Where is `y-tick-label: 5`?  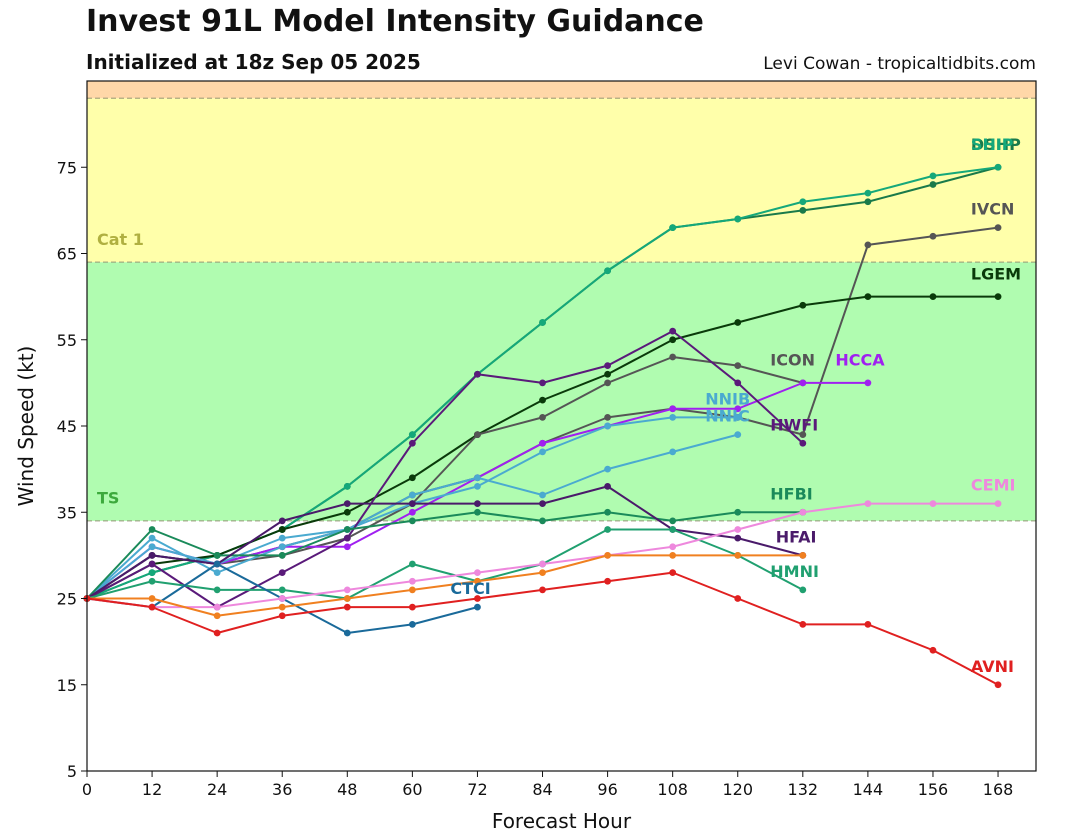 y-tick-label: 5 is located at coordinates (72, 771).